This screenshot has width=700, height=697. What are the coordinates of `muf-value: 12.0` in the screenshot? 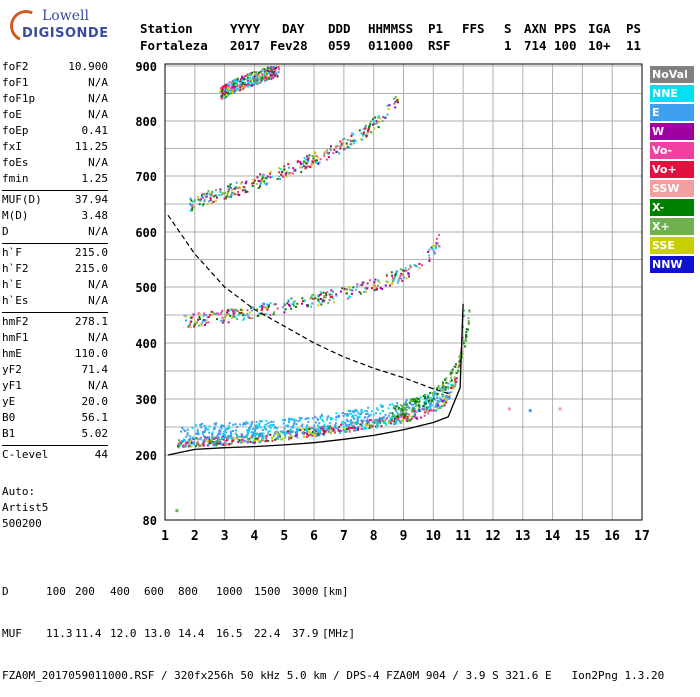 It's located at (123, 633).